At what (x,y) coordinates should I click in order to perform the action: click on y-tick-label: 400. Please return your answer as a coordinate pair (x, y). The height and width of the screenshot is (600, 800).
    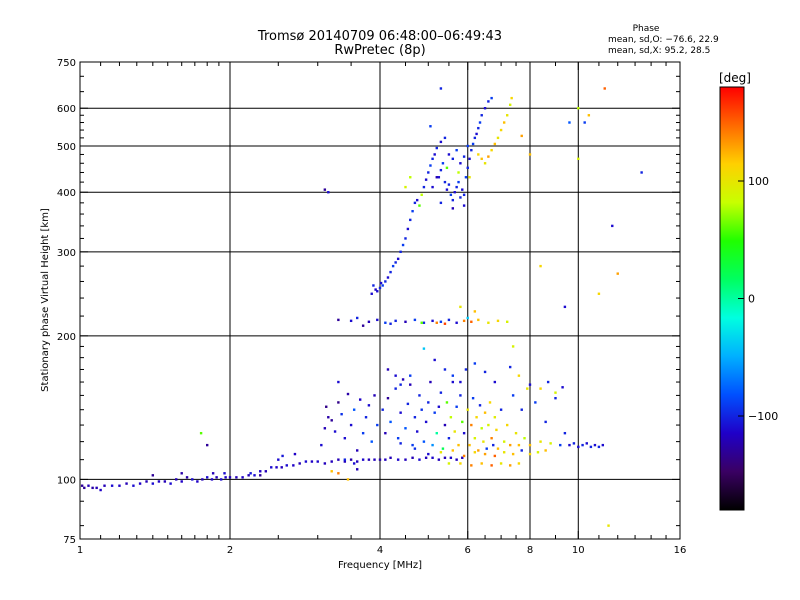
    Looking at the image, I should click on (66, 193).